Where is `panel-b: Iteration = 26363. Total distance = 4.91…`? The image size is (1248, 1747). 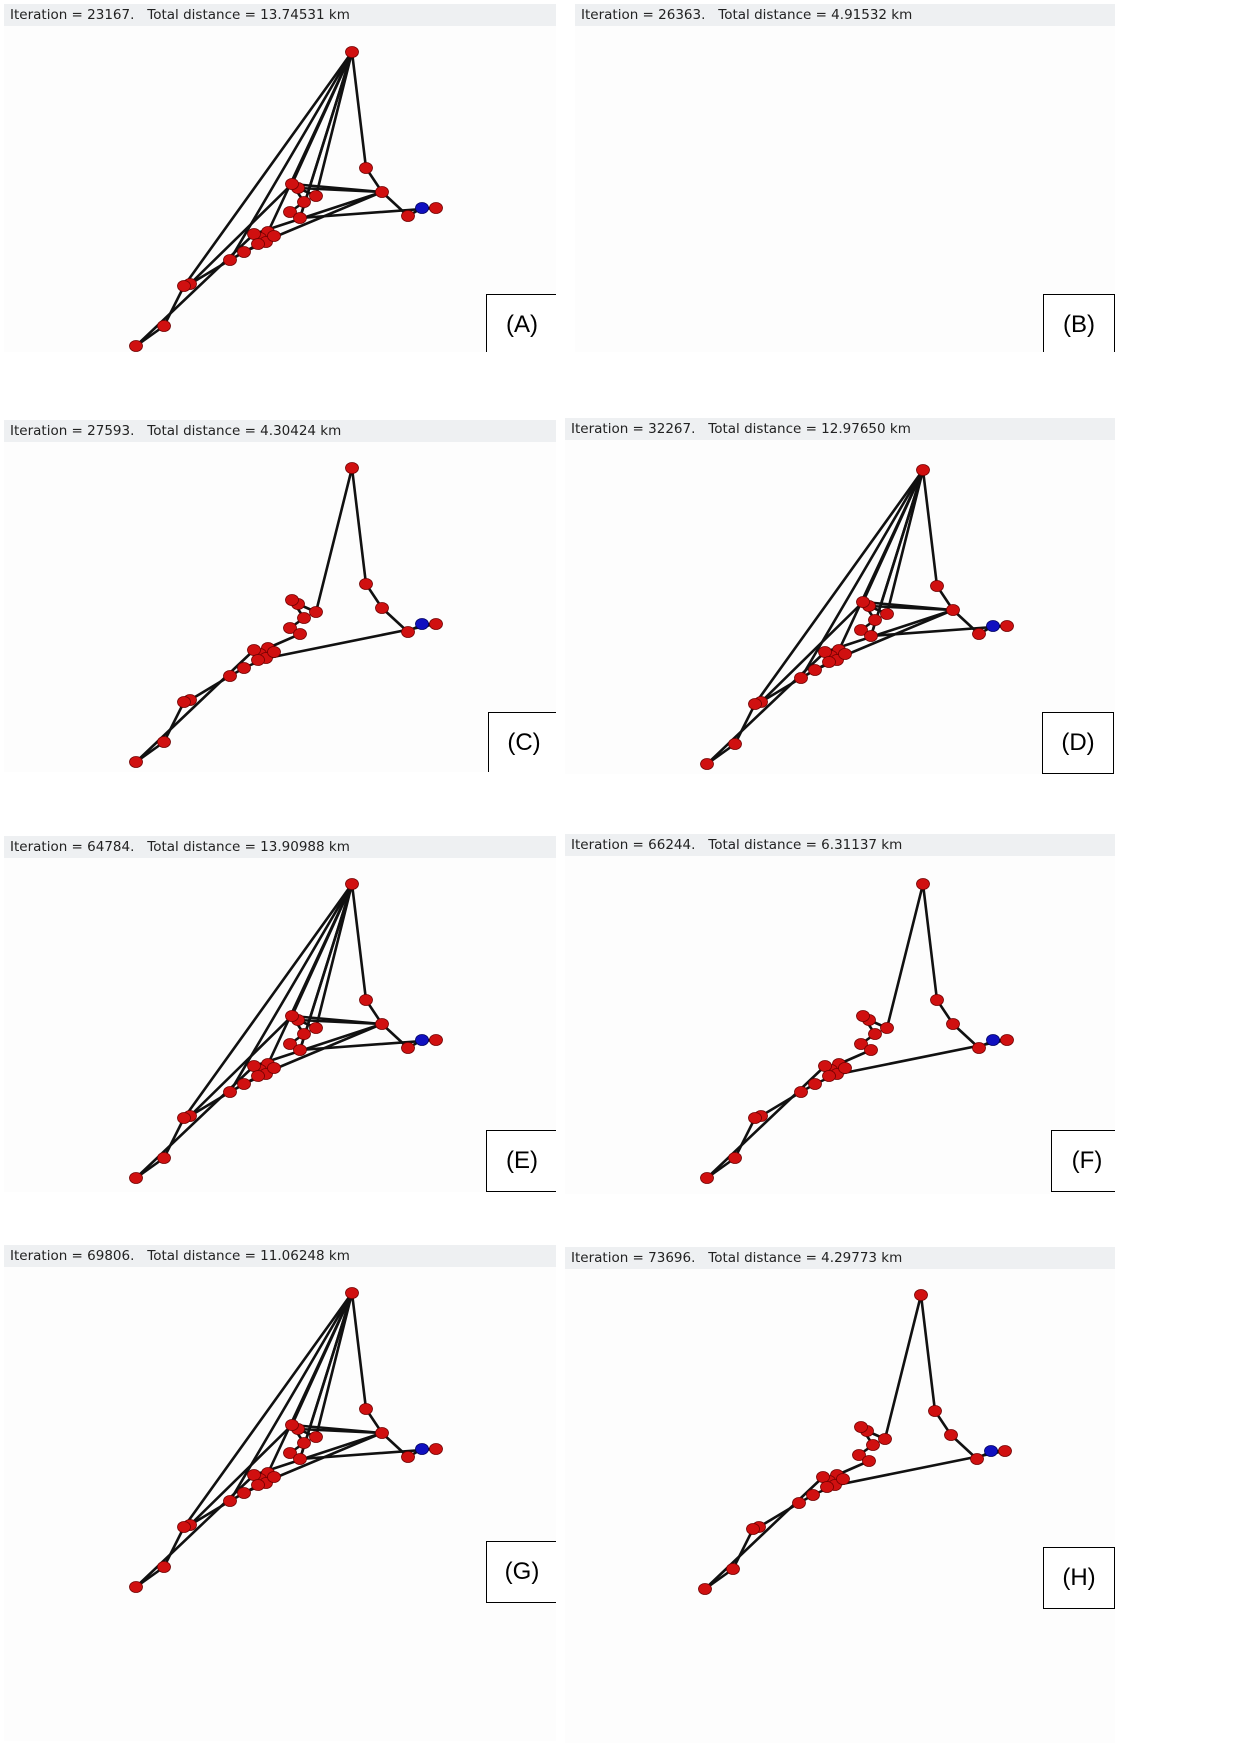 panel-b: Iteration = 26363. Total distance = 4.91… is located at coordinates (845, 178).